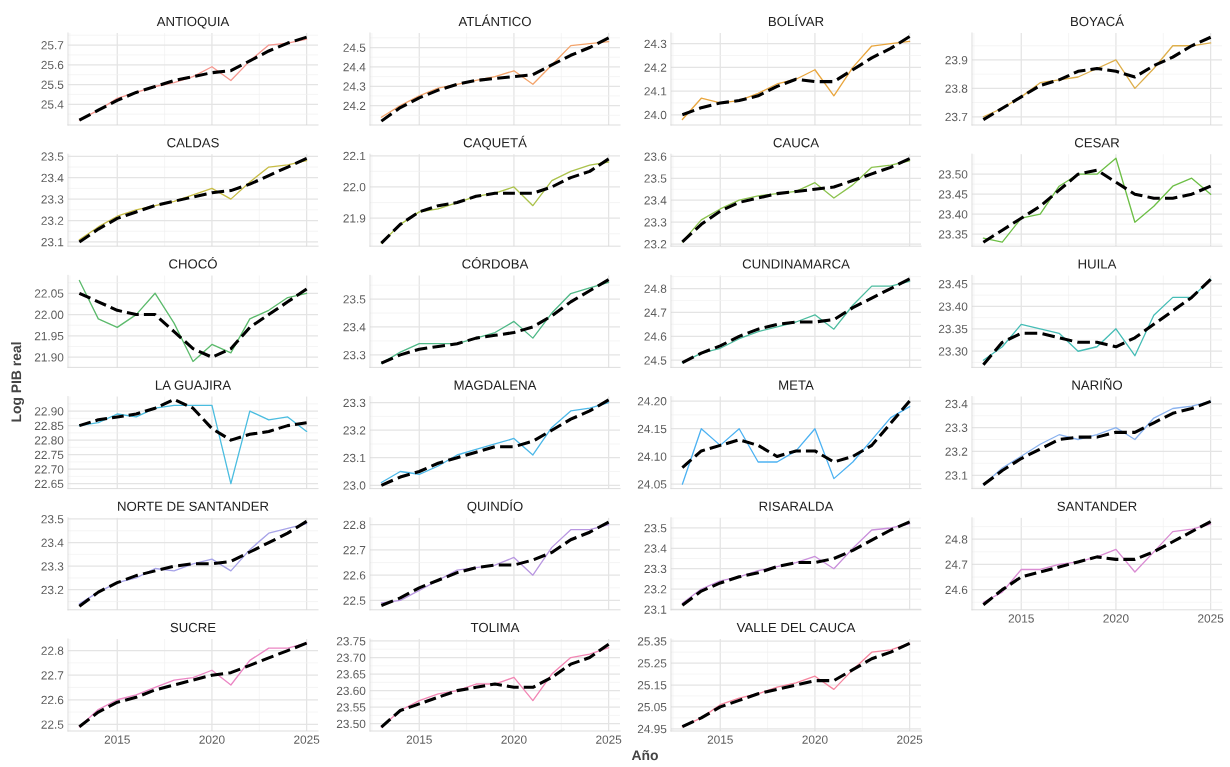 The height and width of the screenshot is (767, 1230). What do you see at coordinates (351, 691) in the screenshot?
I see `y-tick-label: 23.60` at bounding box center [351, 691].